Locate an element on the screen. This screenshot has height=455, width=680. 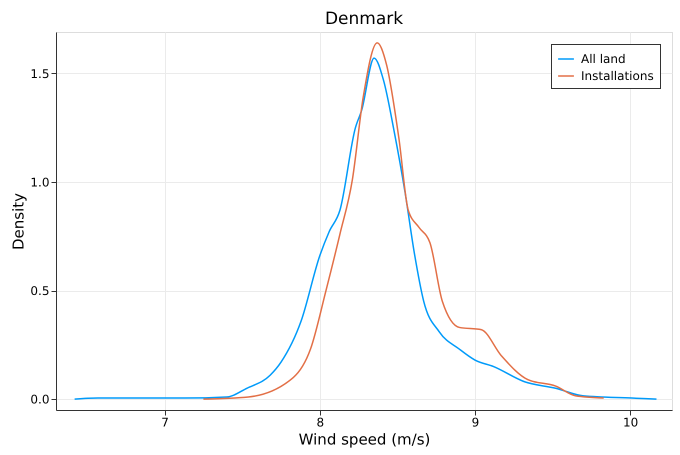
chart-title: Denmark is located at coordinates (364, 19).